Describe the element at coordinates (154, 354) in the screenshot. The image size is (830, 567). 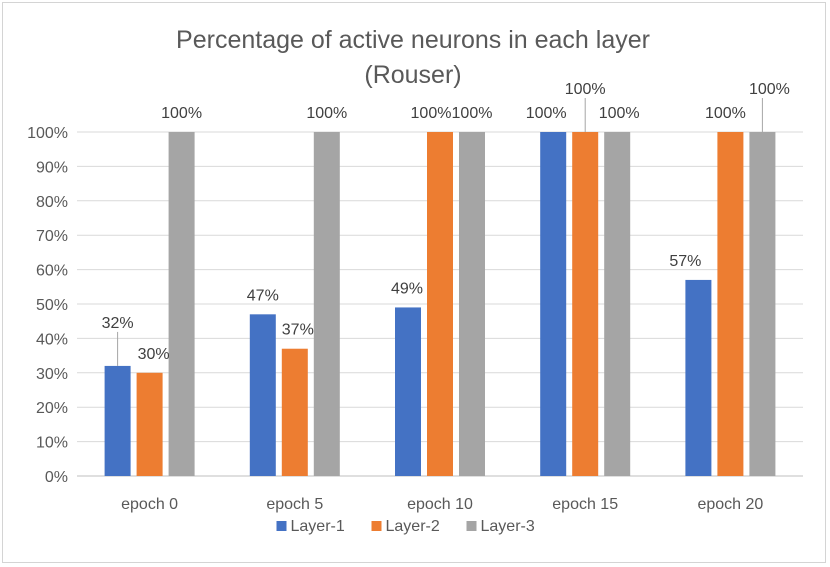
I see `data-label: 30%` at that location.